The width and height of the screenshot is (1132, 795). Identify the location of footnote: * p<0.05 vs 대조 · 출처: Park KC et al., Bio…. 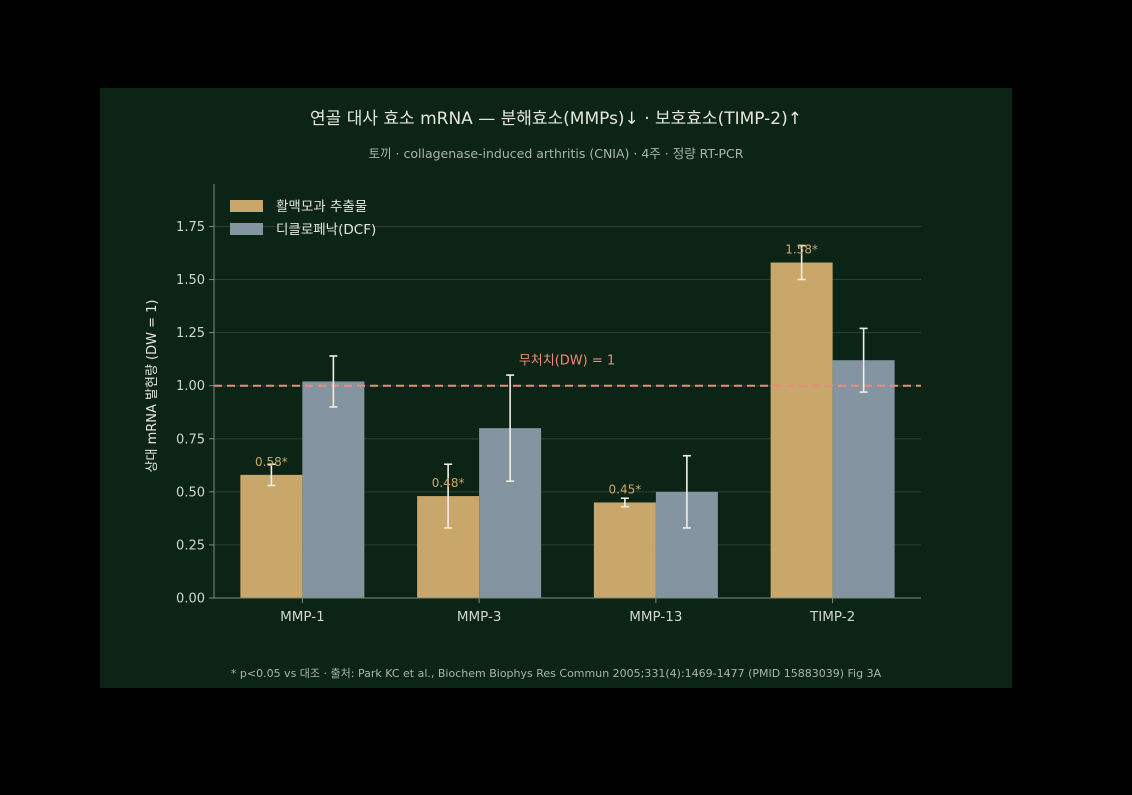
(556, 673).